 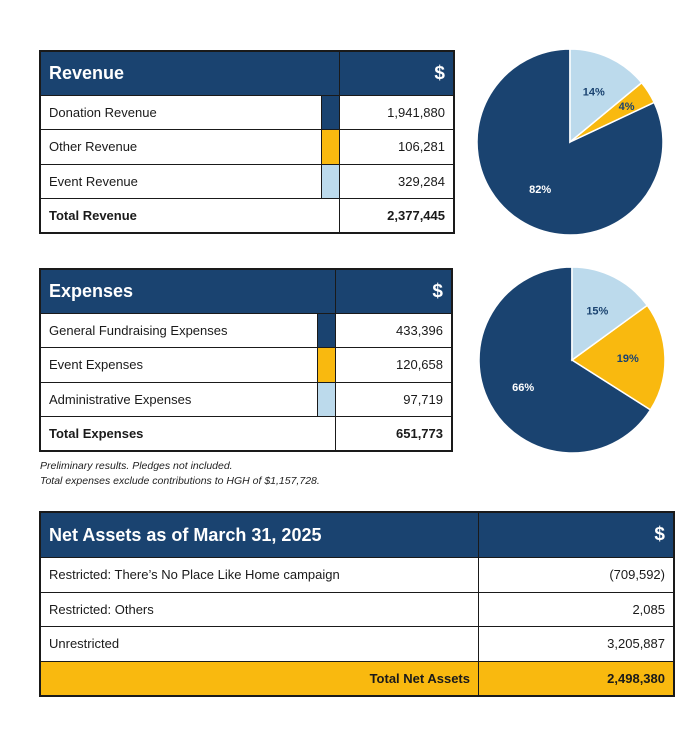 What do you see at coordinates (396, 215) in the screenshot?
I see `total-value: 2,377,445` at bounding box center [396, 215].